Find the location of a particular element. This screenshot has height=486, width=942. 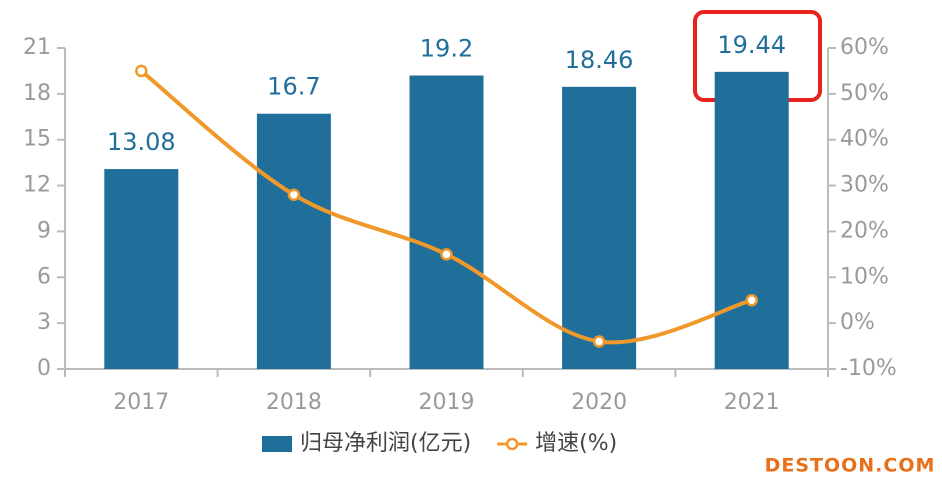

y2-tick-label: -10% is located at coordinates (868, 368).